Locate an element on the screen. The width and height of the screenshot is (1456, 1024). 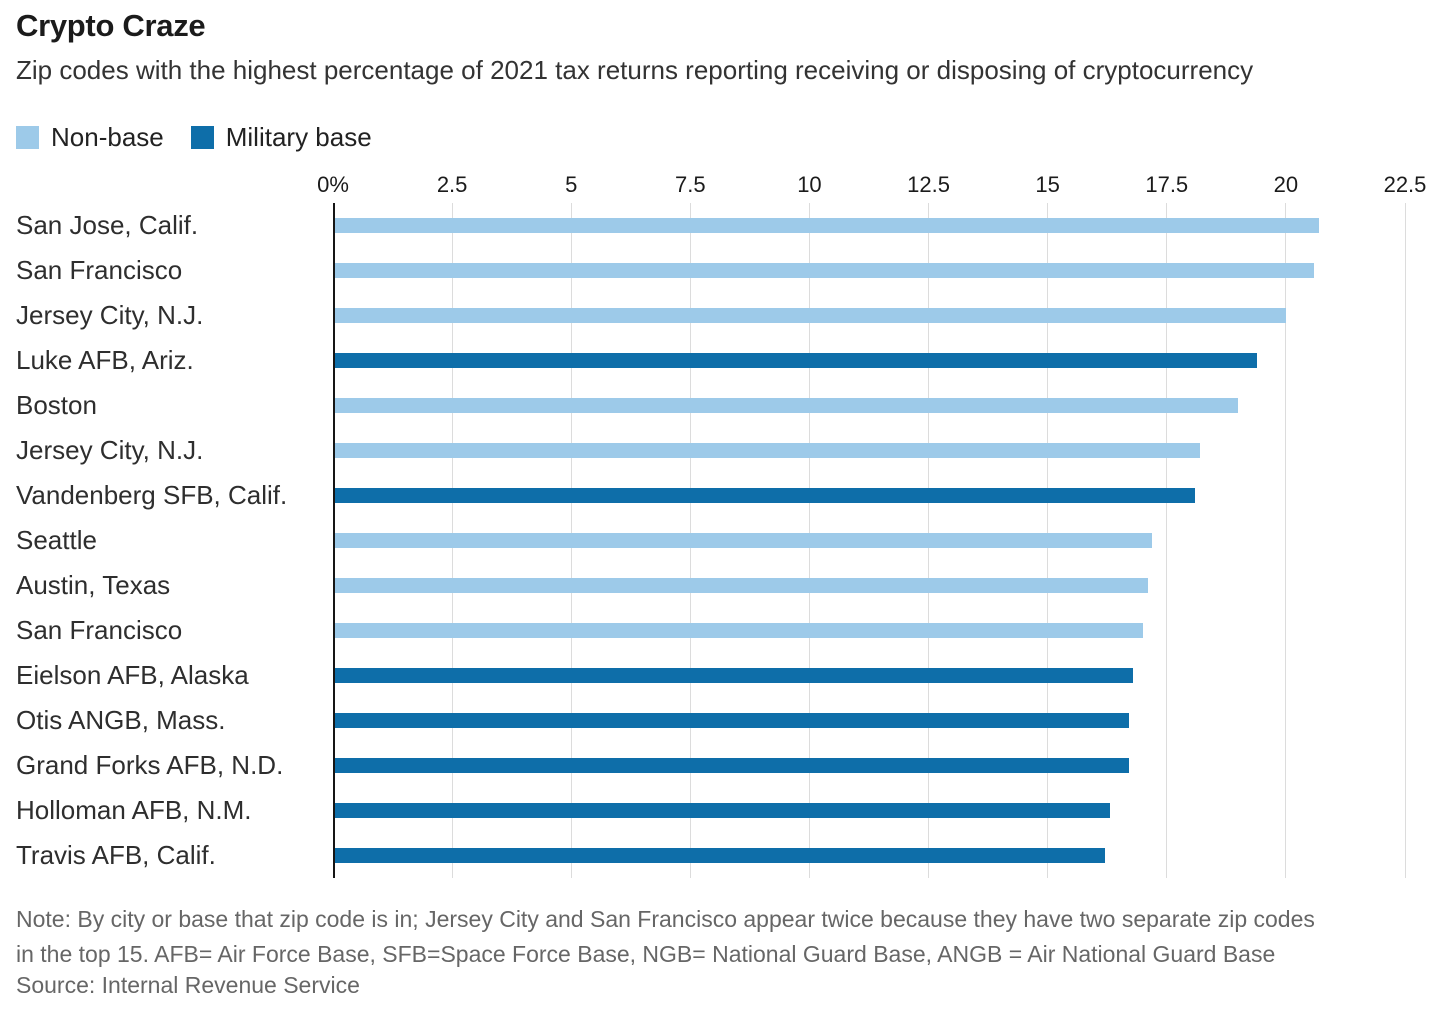
category-label: Travis AFB, Calif. is located at coordinates (116, 855).